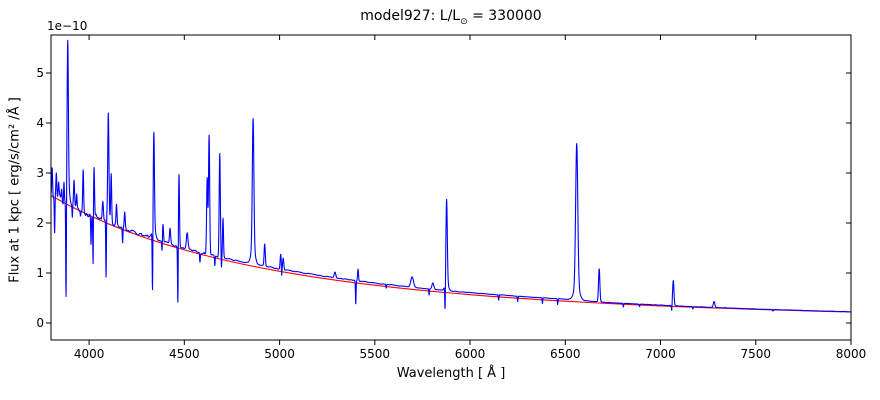 Image resolution: width=880 pixels, height=400 pixels. I want to click on plot-title: model927: L/L⊙ = 330000, so click(451, 17).